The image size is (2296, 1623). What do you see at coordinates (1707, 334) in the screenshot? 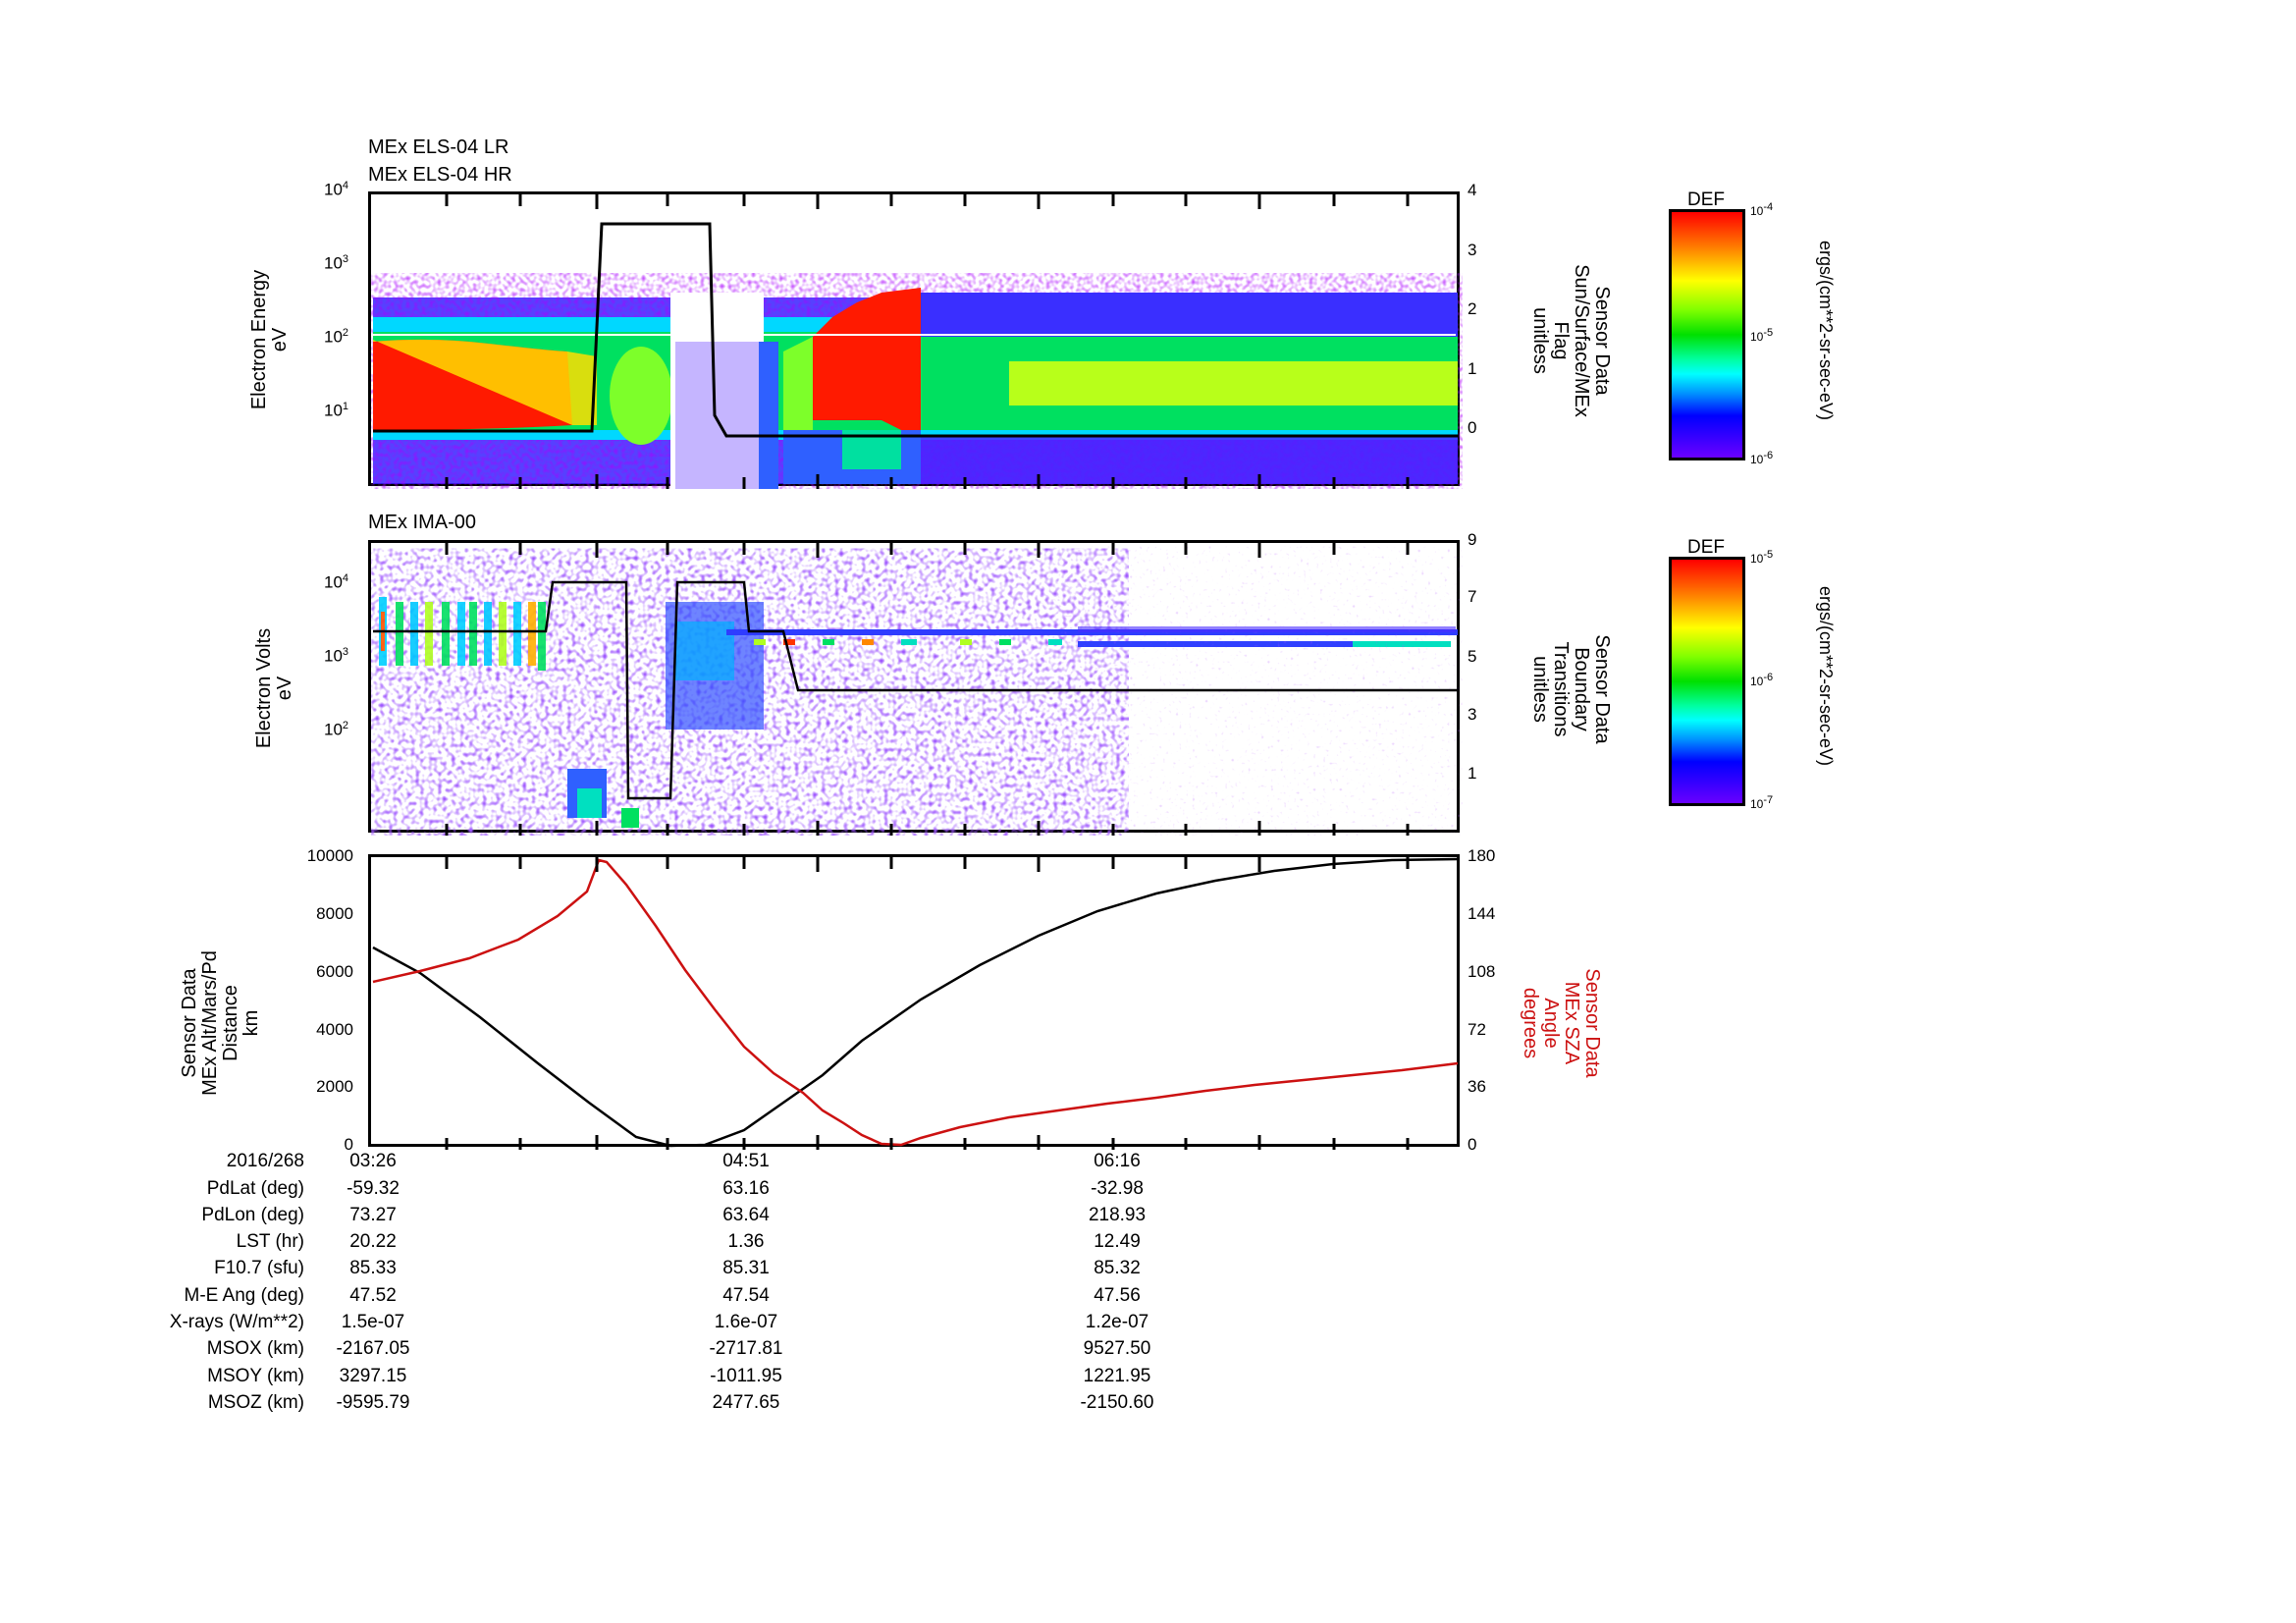
I see `els-colorbar` at bounding box center [1707, 334].